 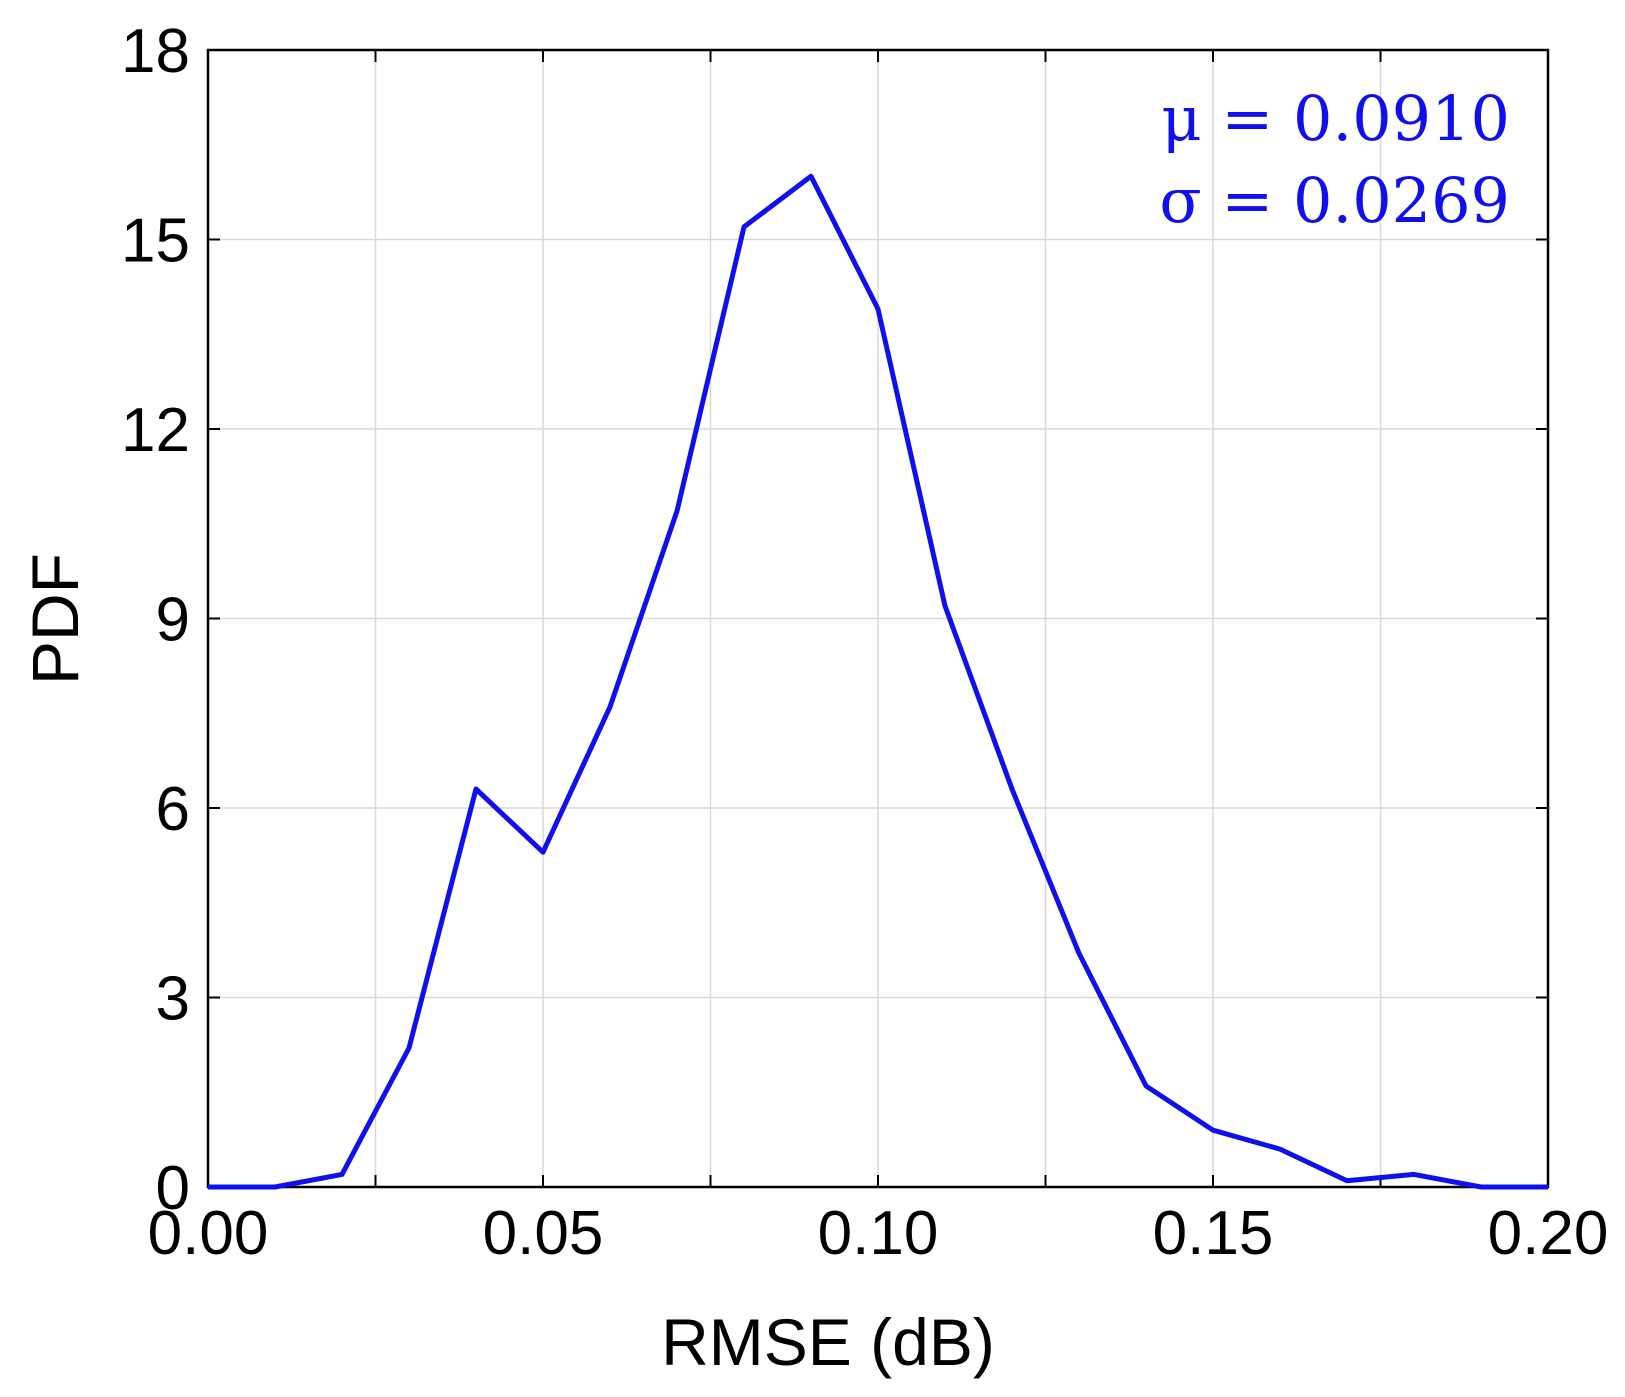 What do you see at coordinates (55, 619) in the screenshot?
I see `y-axis-title: PDF` at bounding box center [55, 619].